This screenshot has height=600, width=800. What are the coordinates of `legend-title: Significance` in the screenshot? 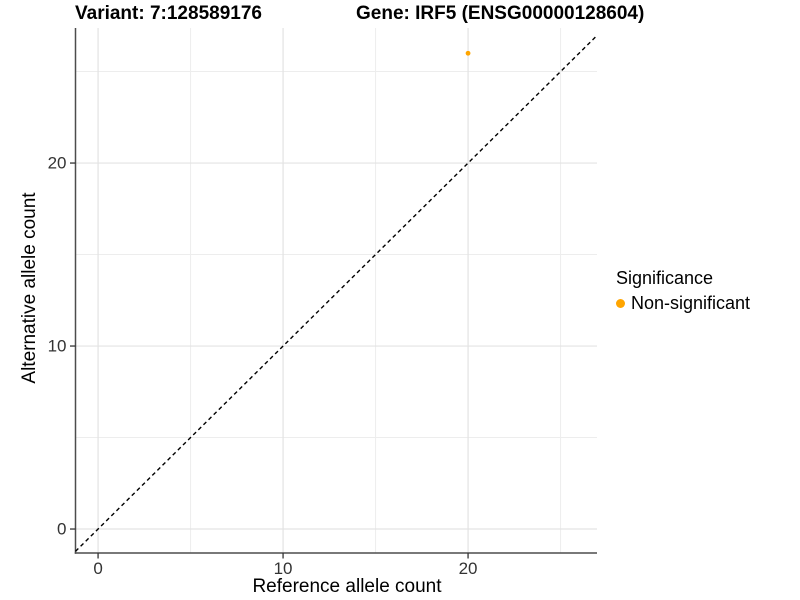 It's located at (665, 278).